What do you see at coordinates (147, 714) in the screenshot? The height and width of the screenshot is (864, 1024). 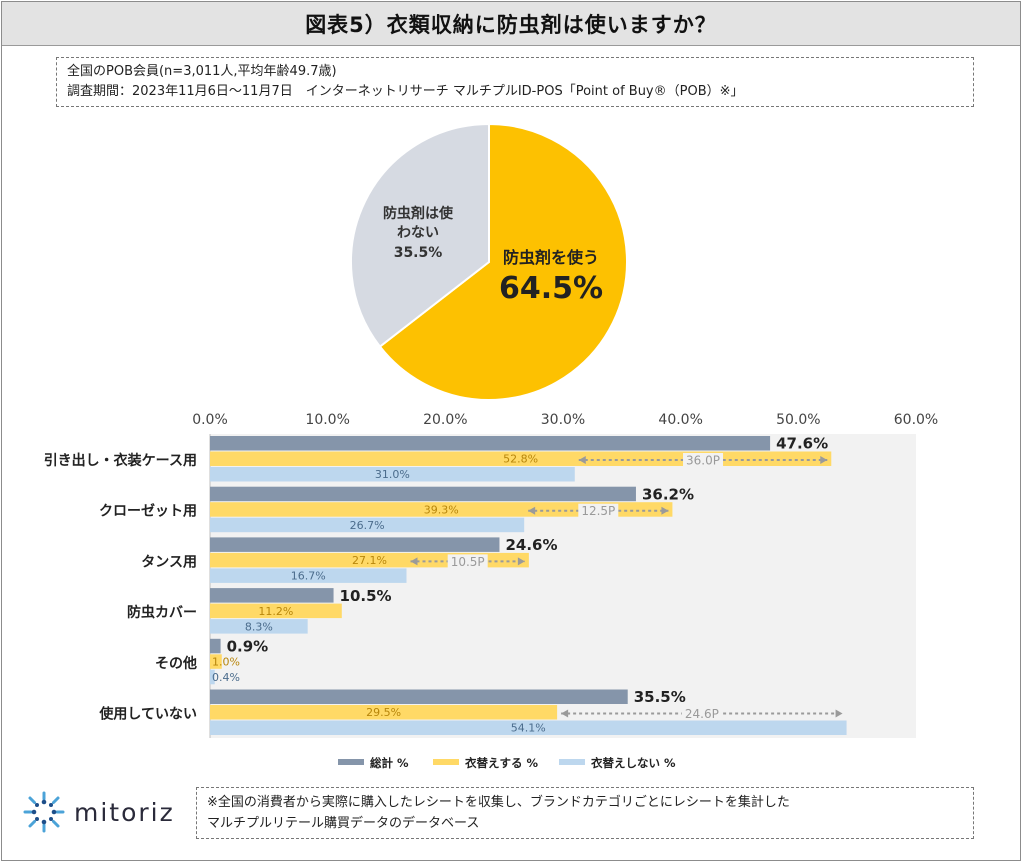 I see `category-label-5: 使用していない` at bounding box center [147, 714].